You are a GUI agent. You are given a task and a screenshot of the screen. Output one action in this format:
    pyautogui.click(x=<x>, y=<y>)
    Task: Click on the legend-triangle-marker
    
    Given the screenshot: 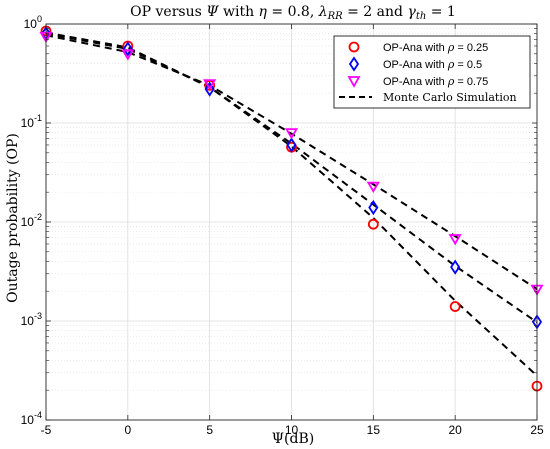 What is the action you would take?
    pyautogui.click(x=354, y=82)
    